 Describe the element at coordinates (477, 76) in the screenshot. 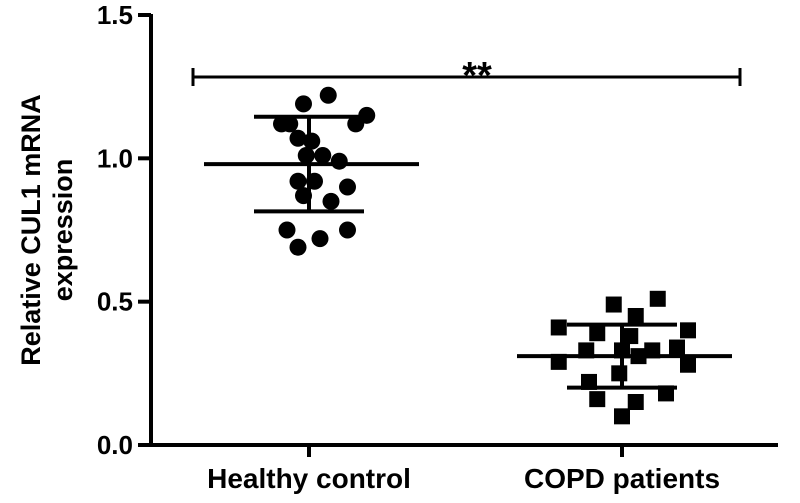

I see `significance-label: **` at that location.